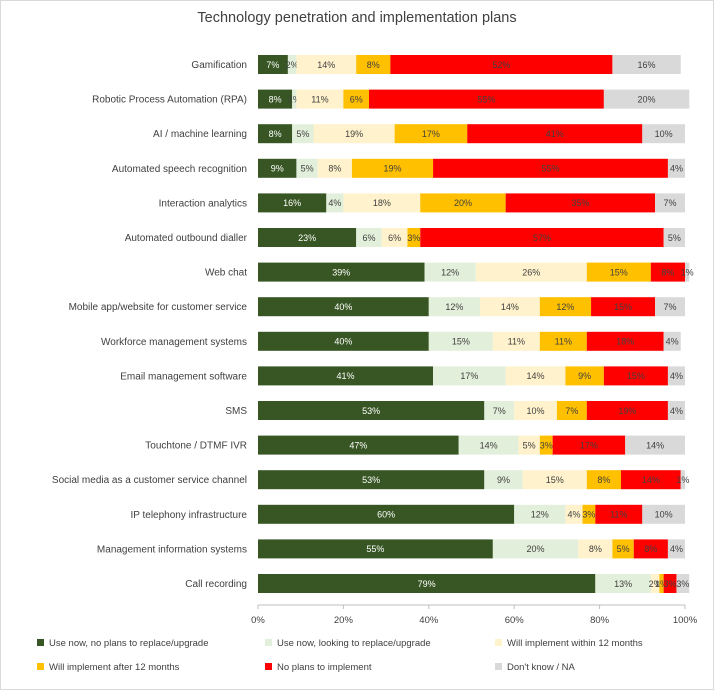 The height and width of the screenshot is (690, 714). What do you see at coordinates (203, 203) in the screenshot?
I see `category-label: Interaction analytics` at bounding box center [203, 203].